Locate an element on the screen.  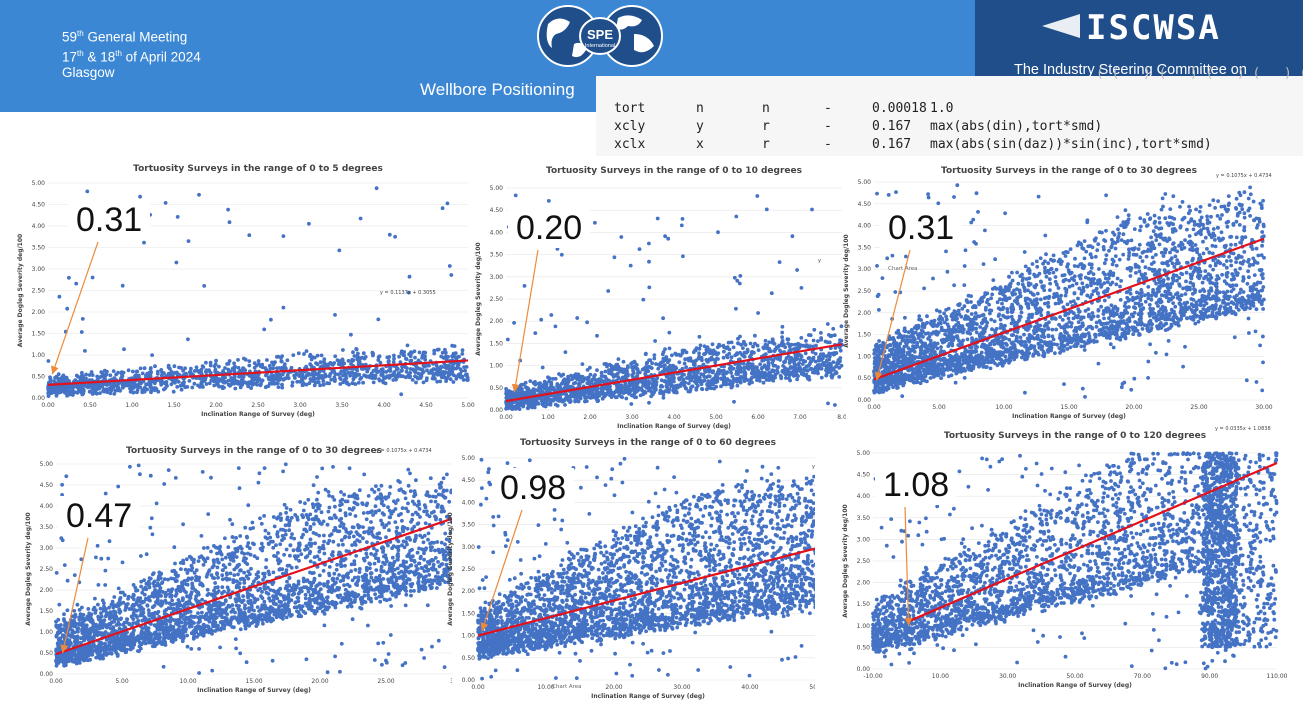
meeting-line-2: 17th & 18th of April 2024 is located at coordinates (131, 56).